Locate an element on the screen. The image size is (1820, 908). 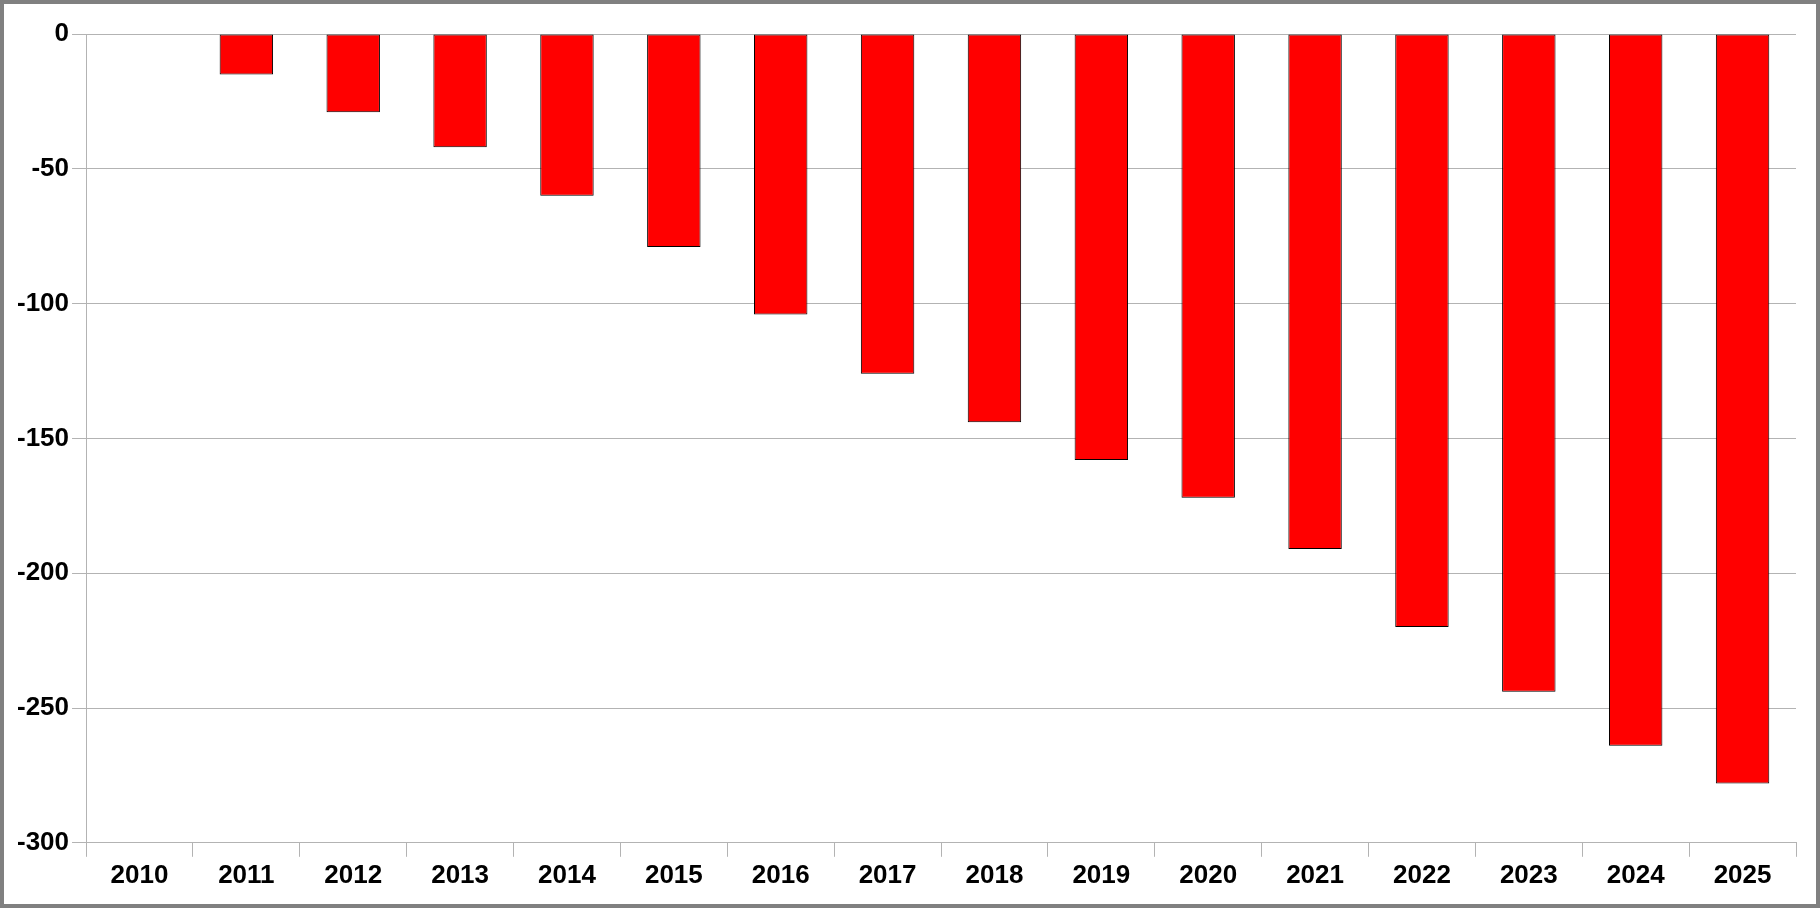
x-tick-label: 2016 is located at coordinates (780, 873).